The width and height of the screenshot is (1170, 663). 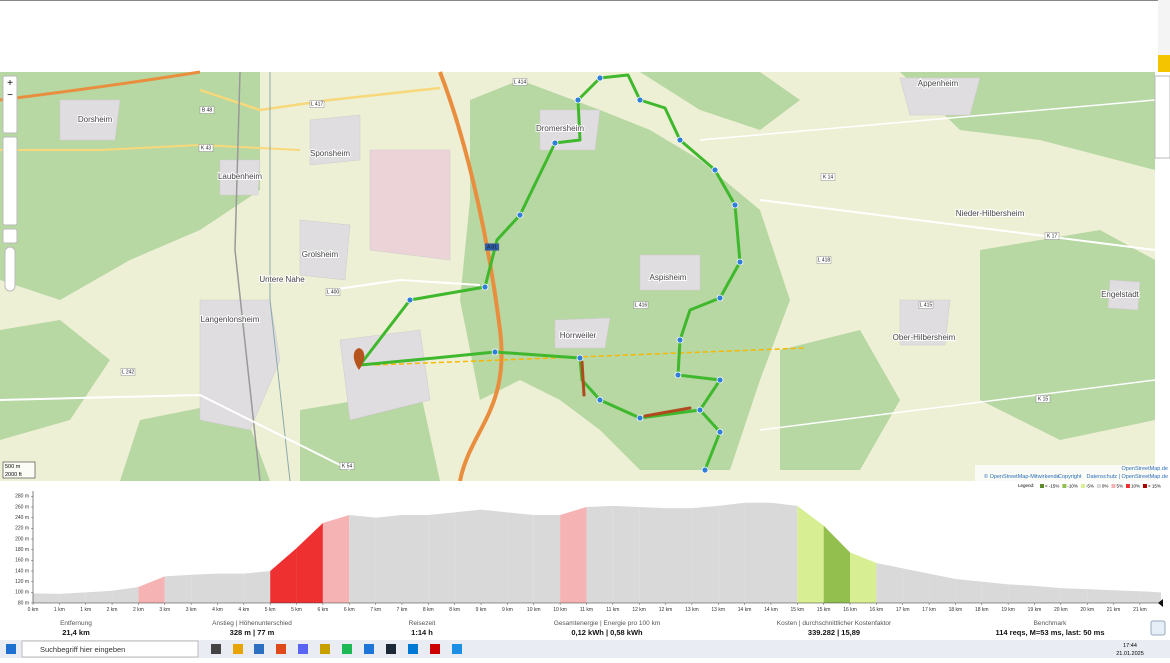 What do you see at coordinates (929, 610) in the screenshot?
I see `x-tick-label: 17 km` at bounding box center [929, 610].